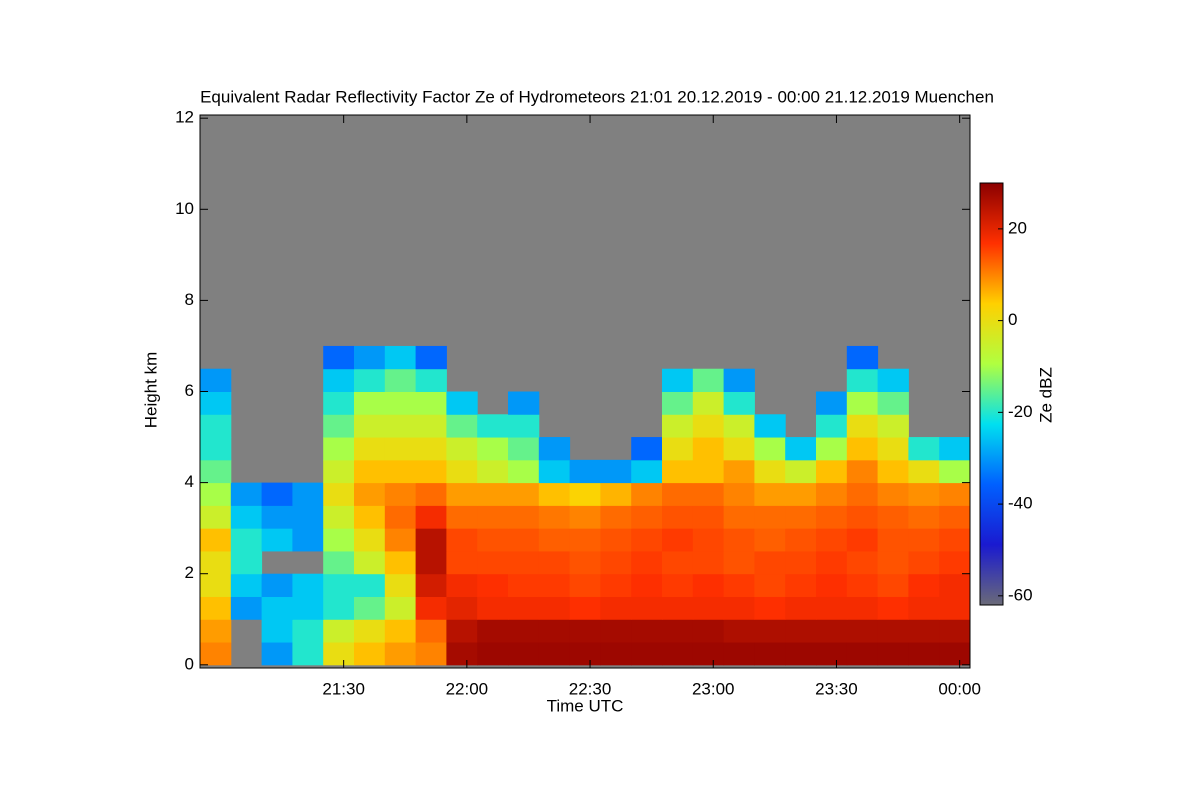 The width and height of the screenshot is (1200, 805). Describe the element at coordinates (189, 299) in the screenshot. I see `y-tick-label: 8` at that location.